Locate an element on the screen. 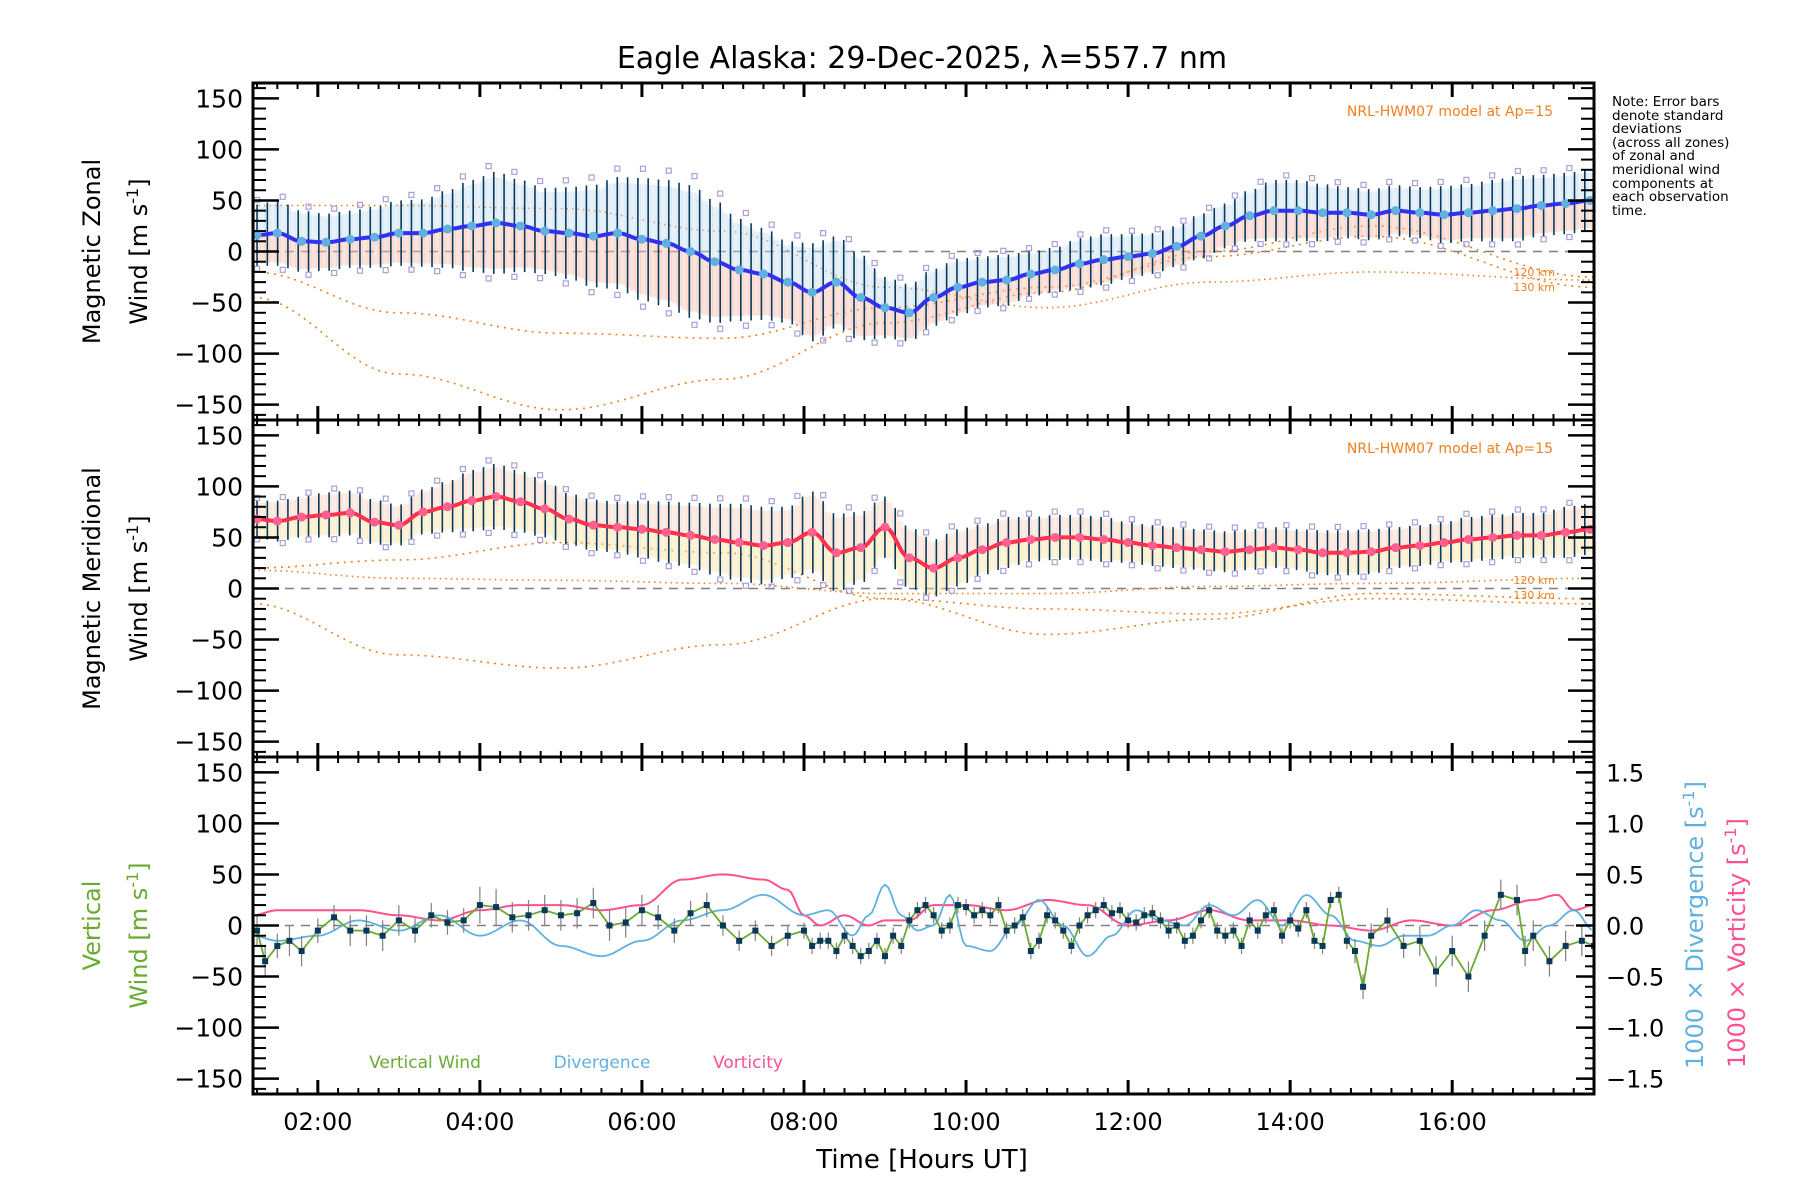  y-axis-label-line1: Magnetic Zonal is located at coordinates (92, 251).